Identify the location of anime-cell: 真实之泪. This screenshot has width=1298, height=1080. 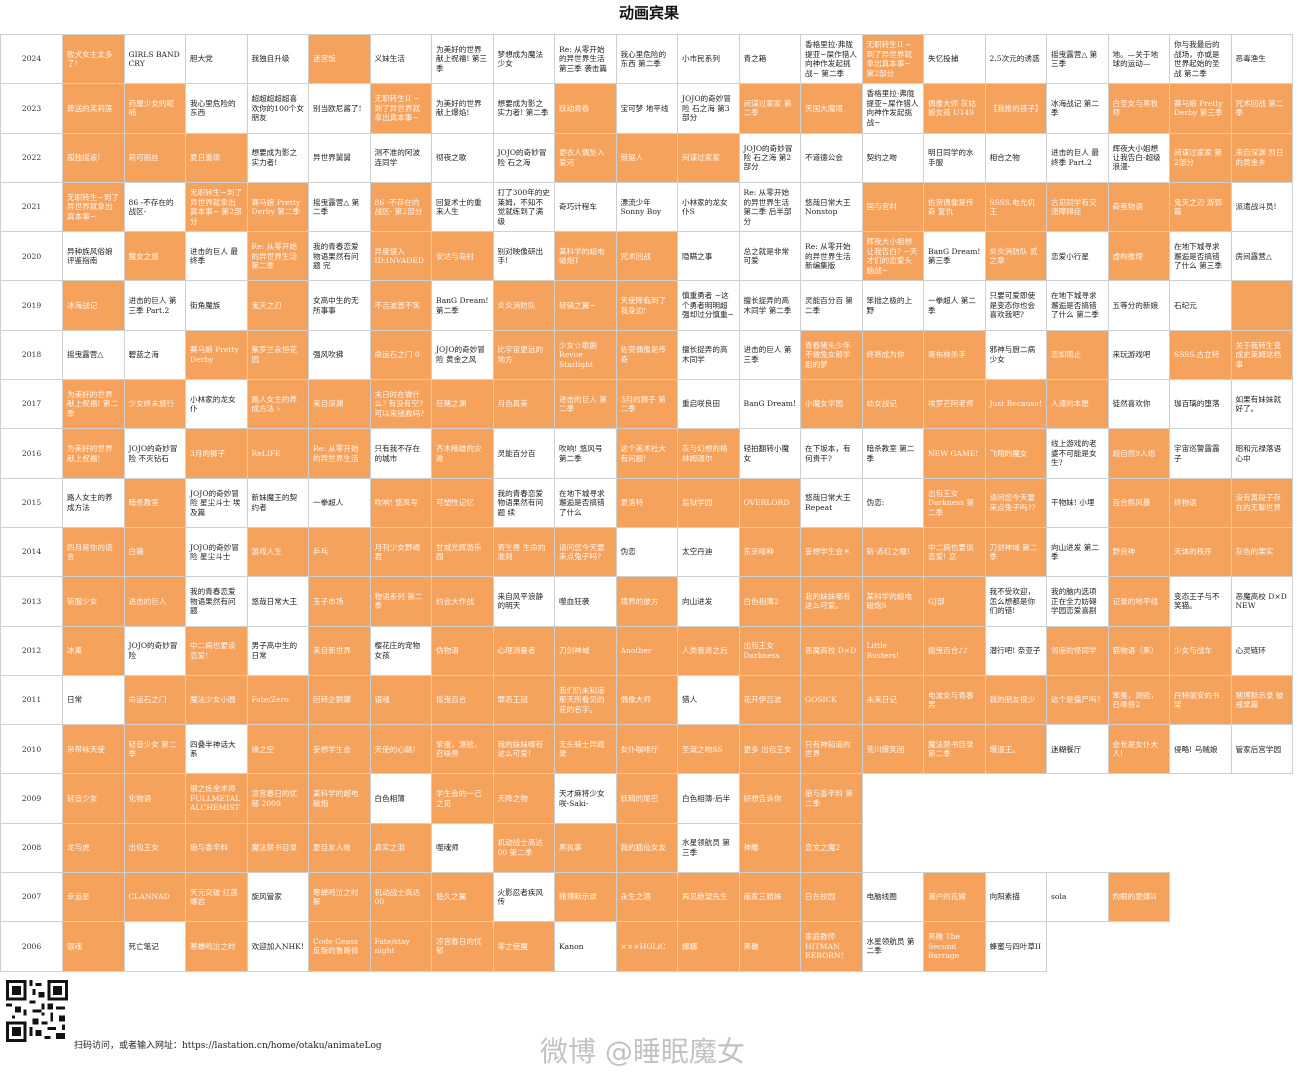
(400, 848).